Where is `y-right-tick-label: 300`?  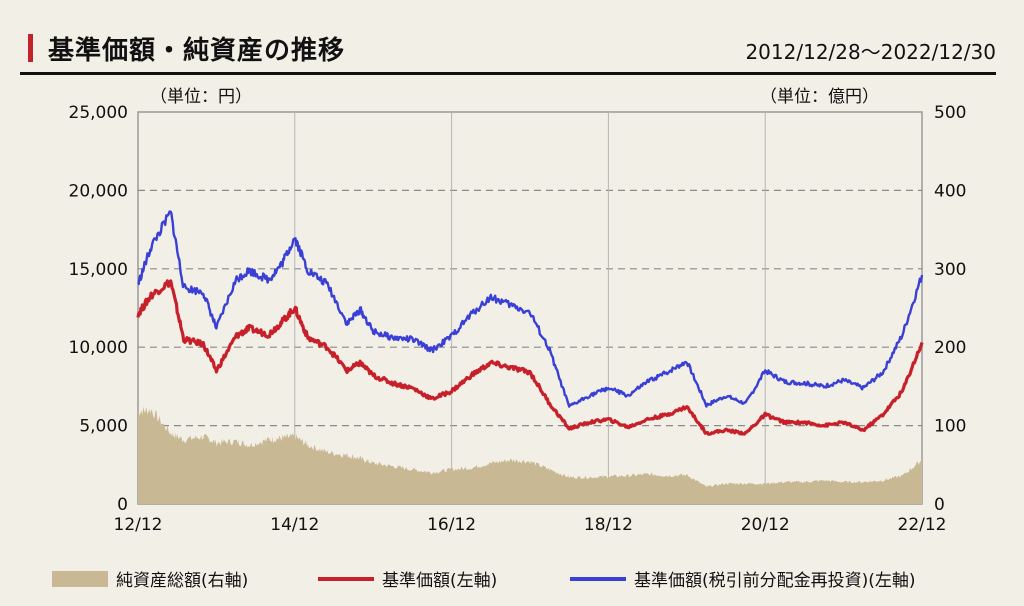 y-right-tick-label: 300 is located at coordinates (950, 270).